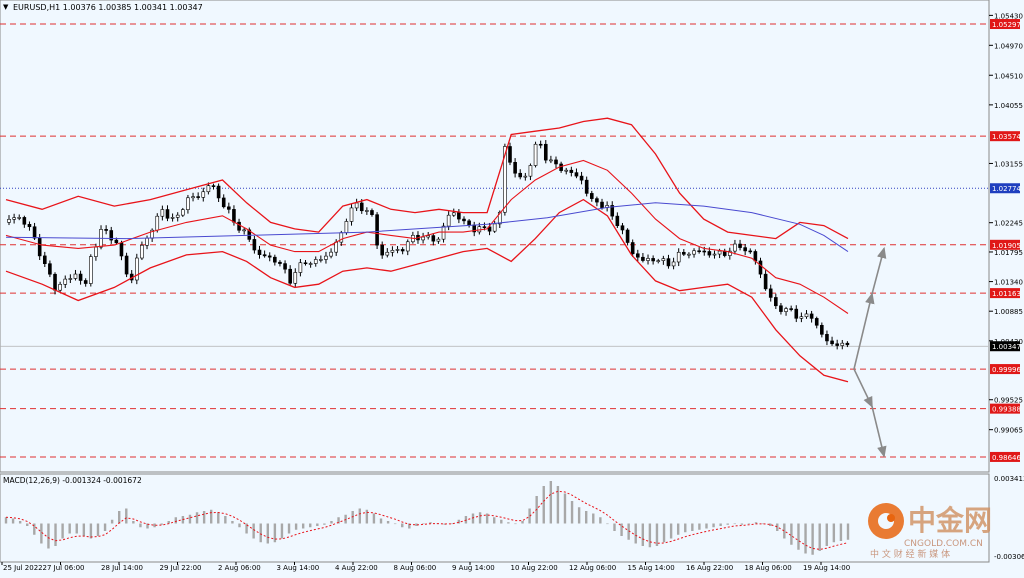 The height and width of the screenshot is (578, 1024). What do you see at coordinates (651, 568) in the screenshot?
I see `time-tick-label: 15 Aug 14:00` at bounding box center [651, 568].